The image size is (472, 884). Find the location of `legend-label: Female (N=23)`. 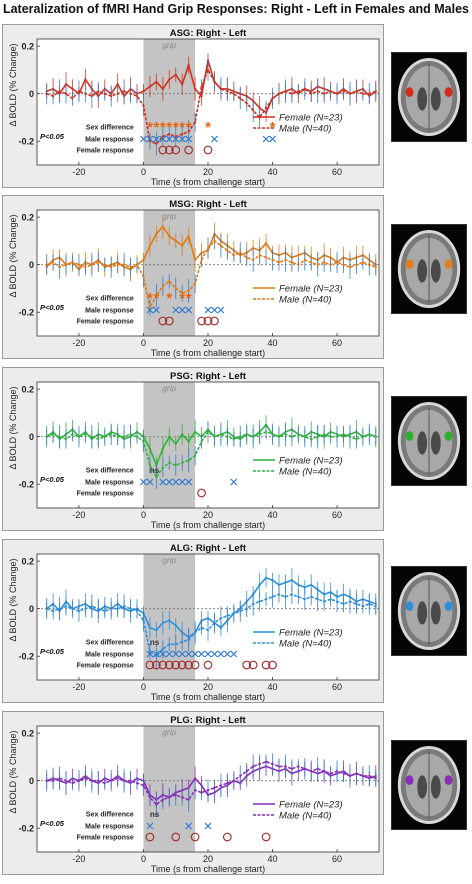

legend-label: Female (N=23) is located at coordinates (311, 461).